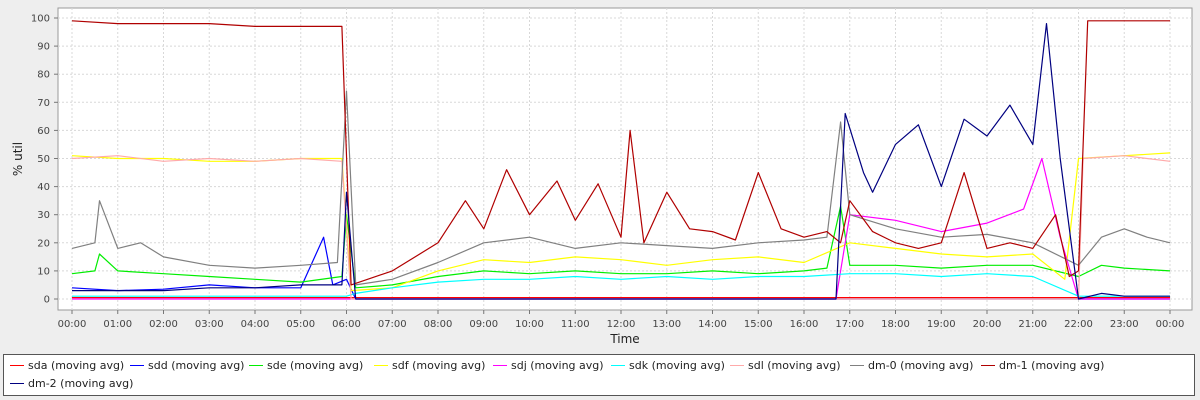 The image size is (1200, 400). I want to click on legend-label: sda (moving avg), so click(76, 365).